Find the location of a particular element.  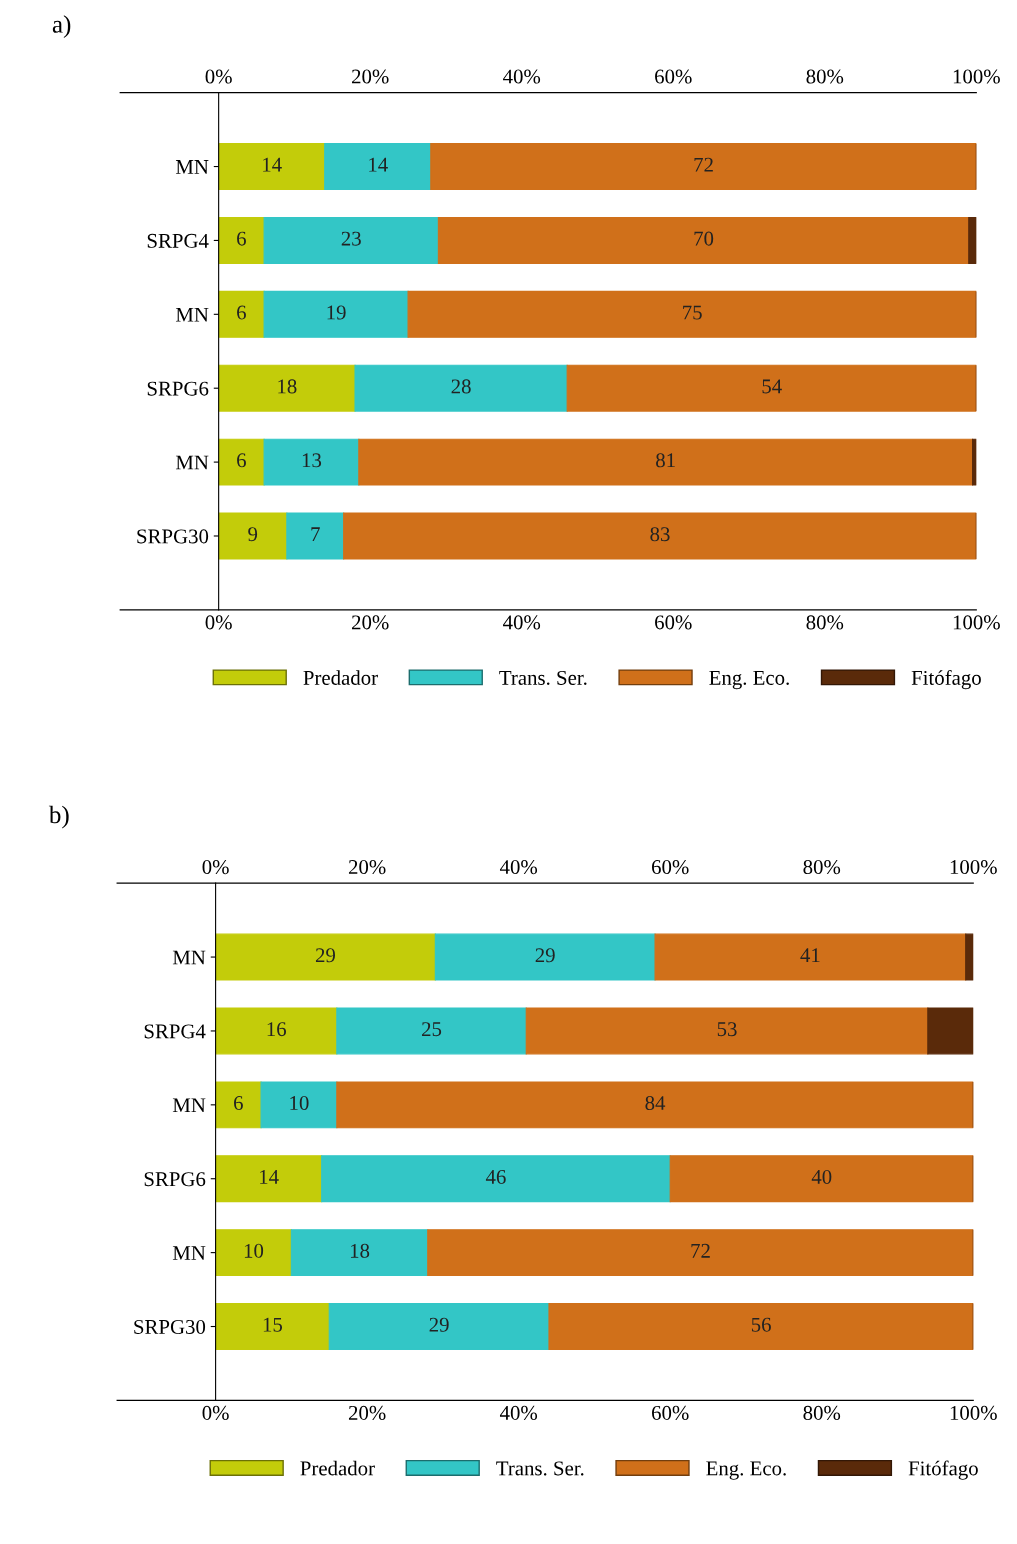

data-label: 29 is located at coordinates (325, 955).